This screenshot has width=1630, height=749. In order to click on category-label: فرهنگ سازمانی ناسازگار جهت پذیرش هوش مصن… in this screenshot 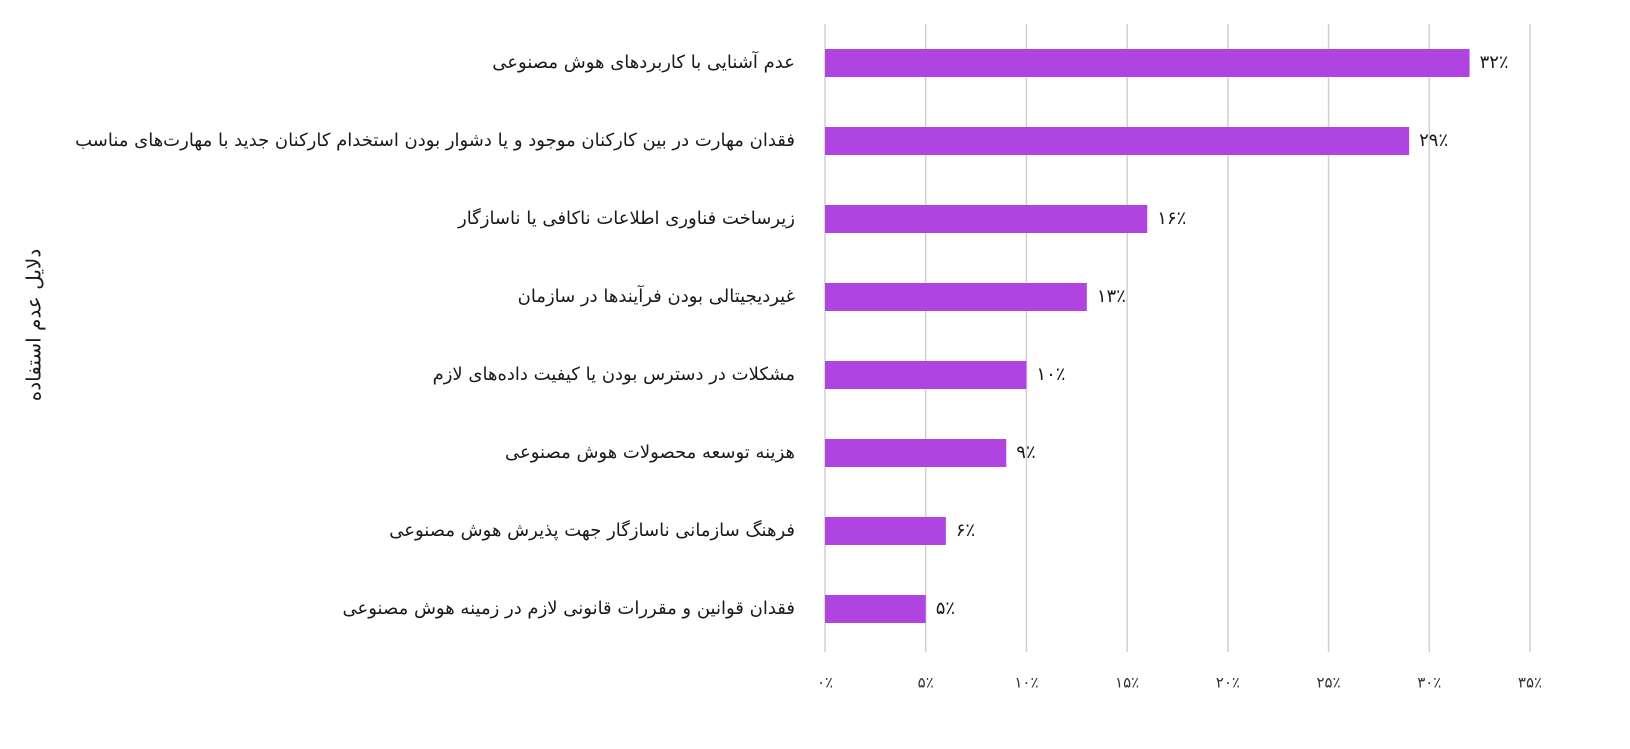, I will do `click(592, 530)`.